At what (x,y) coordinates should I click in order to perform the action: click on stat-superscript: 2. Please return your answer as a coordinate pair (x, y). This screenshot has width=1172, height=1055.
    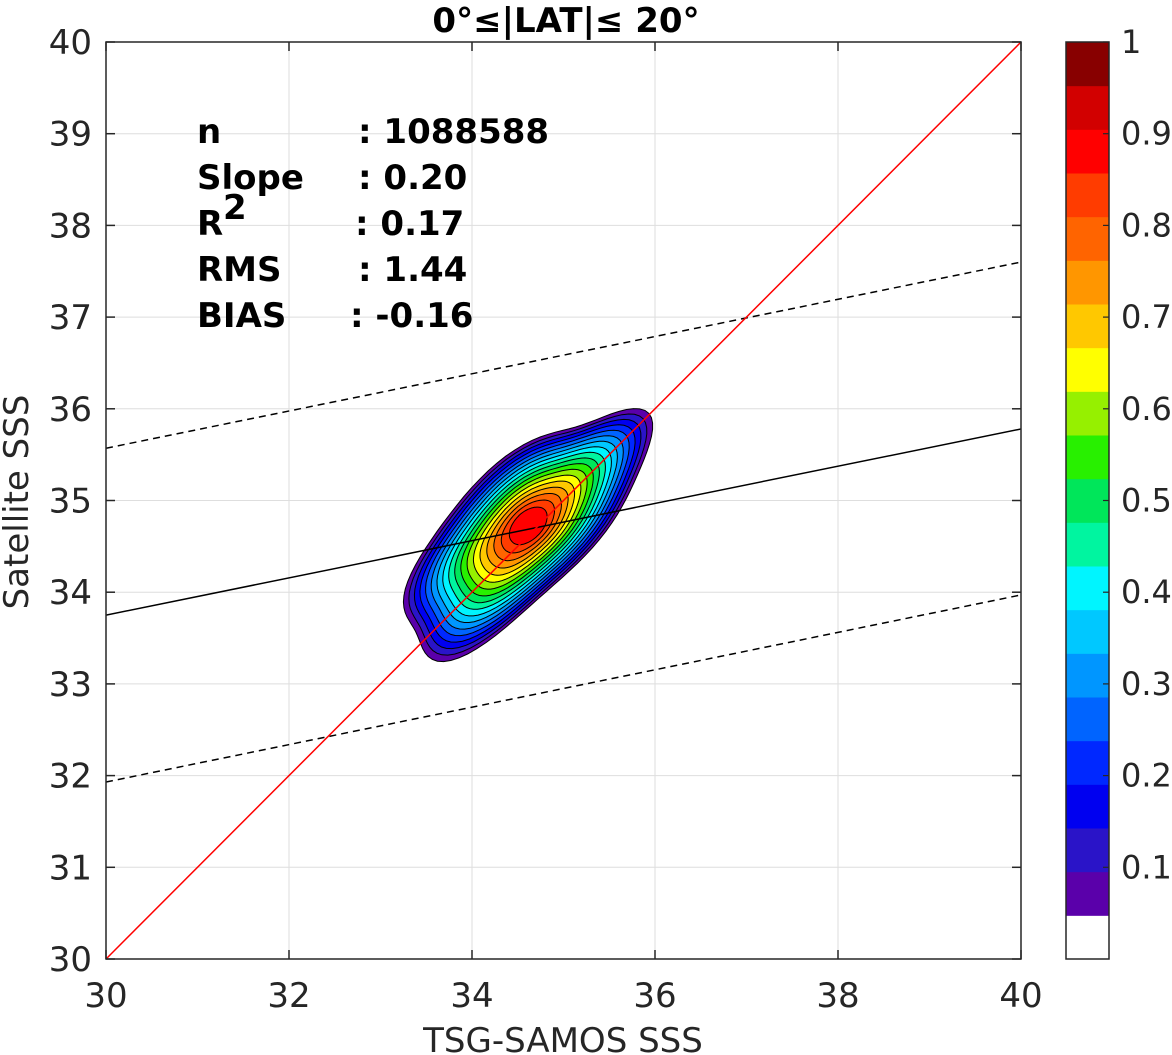
    Looking at the image, I should click on (235, 208).